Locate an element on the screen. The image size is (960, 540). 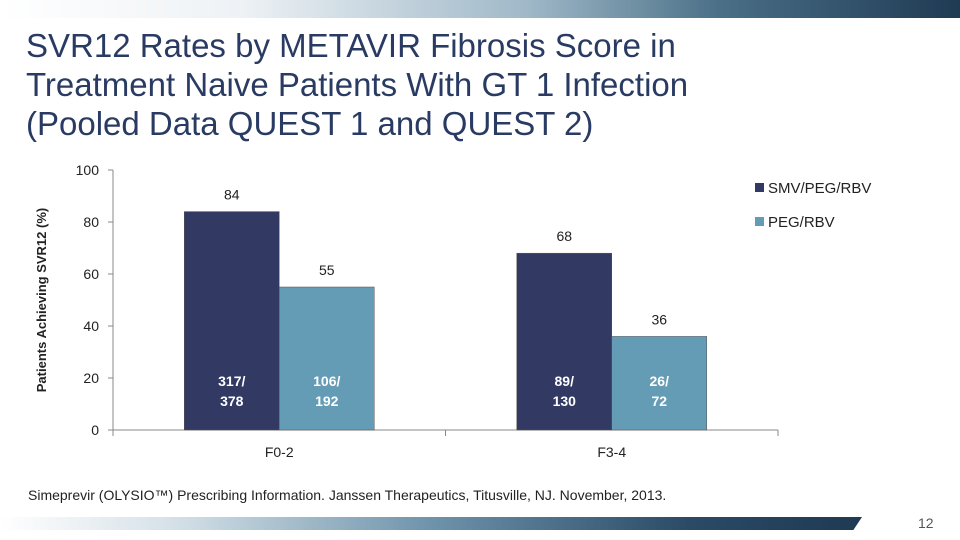
y-tick-label: 100 is located at coordinates (88, 170).